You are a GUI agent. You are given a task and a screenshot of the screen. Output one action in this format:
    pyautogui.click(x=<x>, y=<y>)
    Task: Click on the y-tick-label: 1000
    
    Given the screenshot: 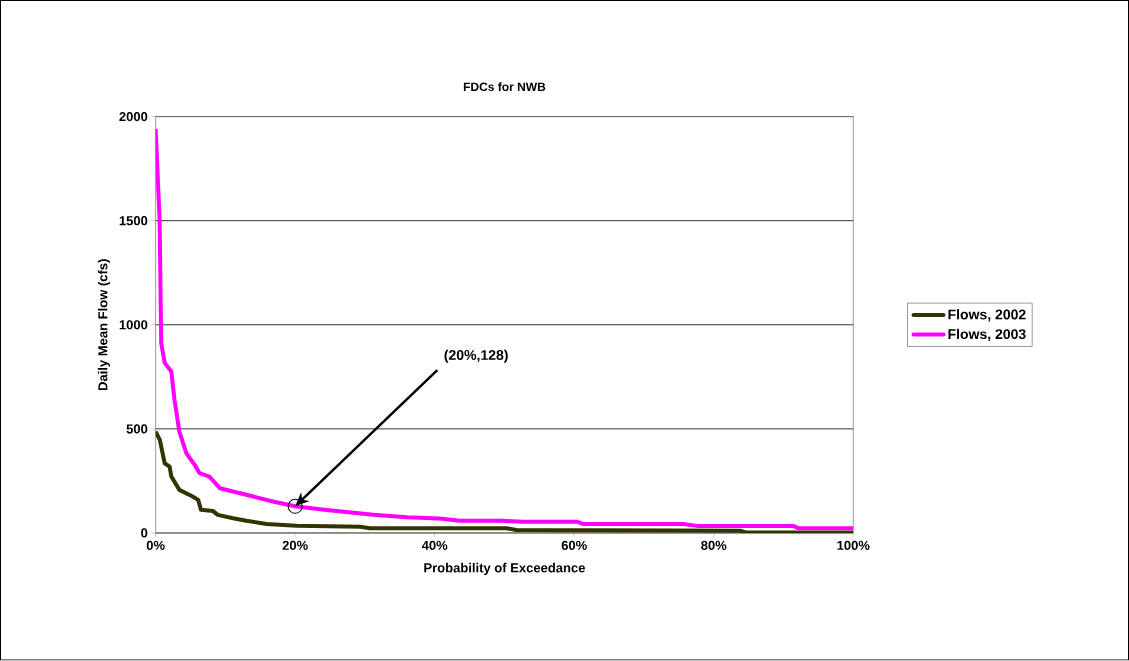 What is the action you would take?
    pyautogui.click(x=133, y=325)
    